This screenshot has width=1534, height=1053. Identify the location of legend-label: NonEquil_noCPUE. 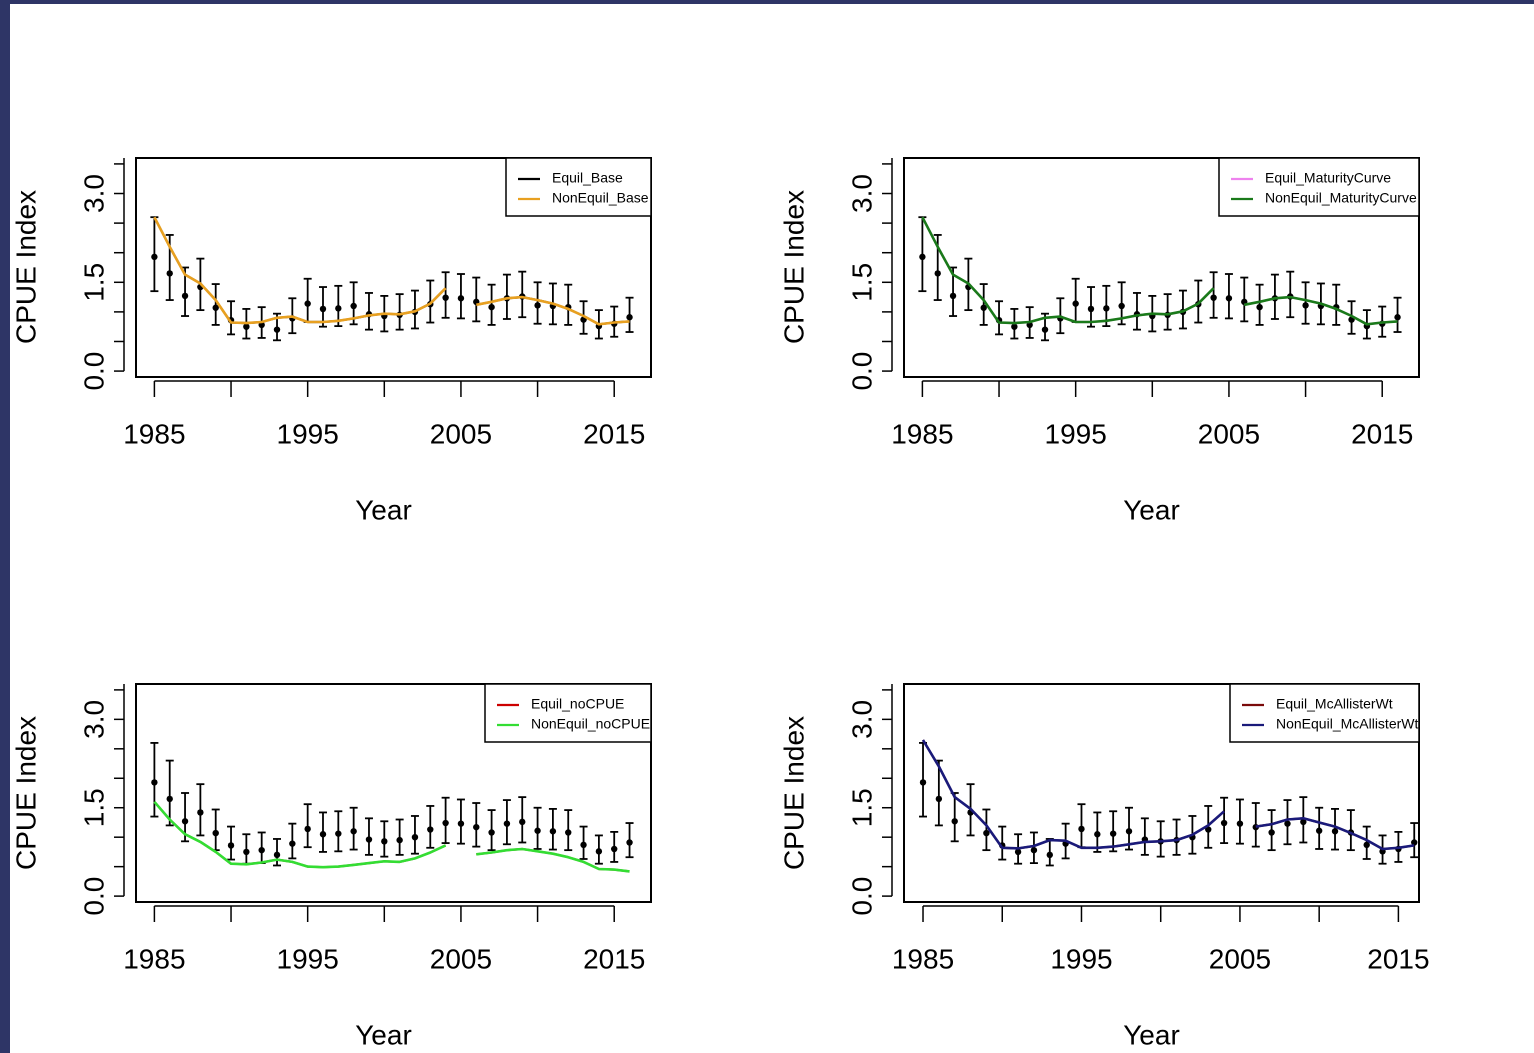
(590, 724).